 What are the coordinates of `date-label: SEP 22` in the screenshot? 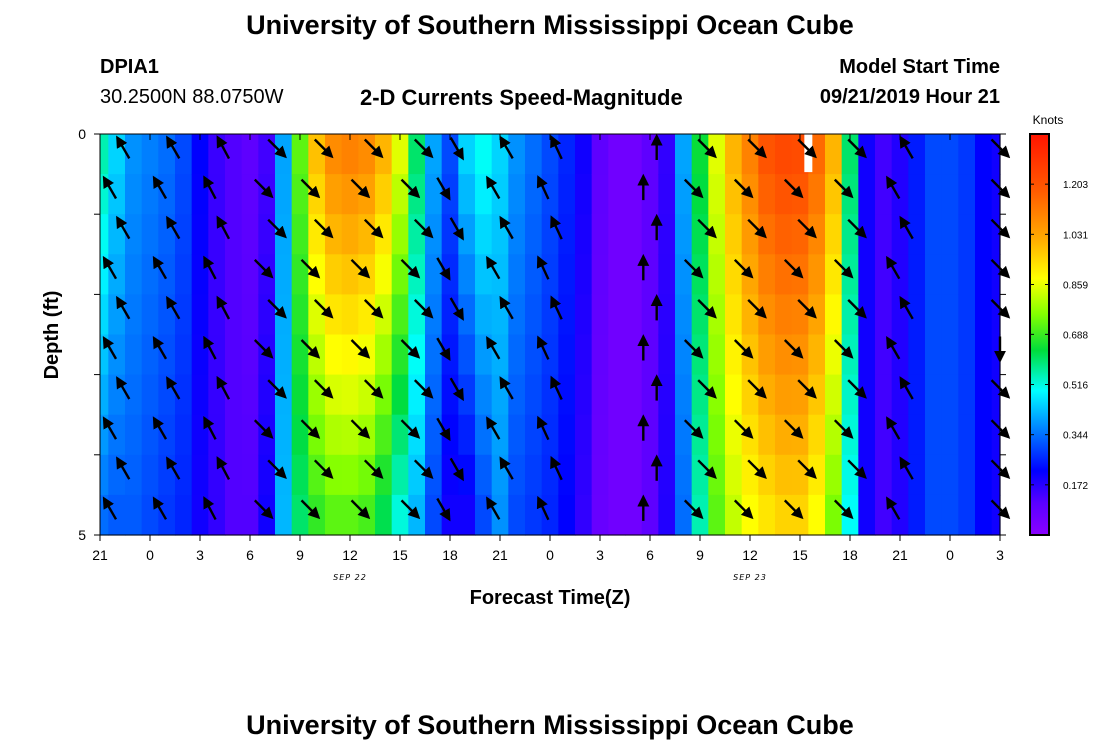 It's located at (350, 577).